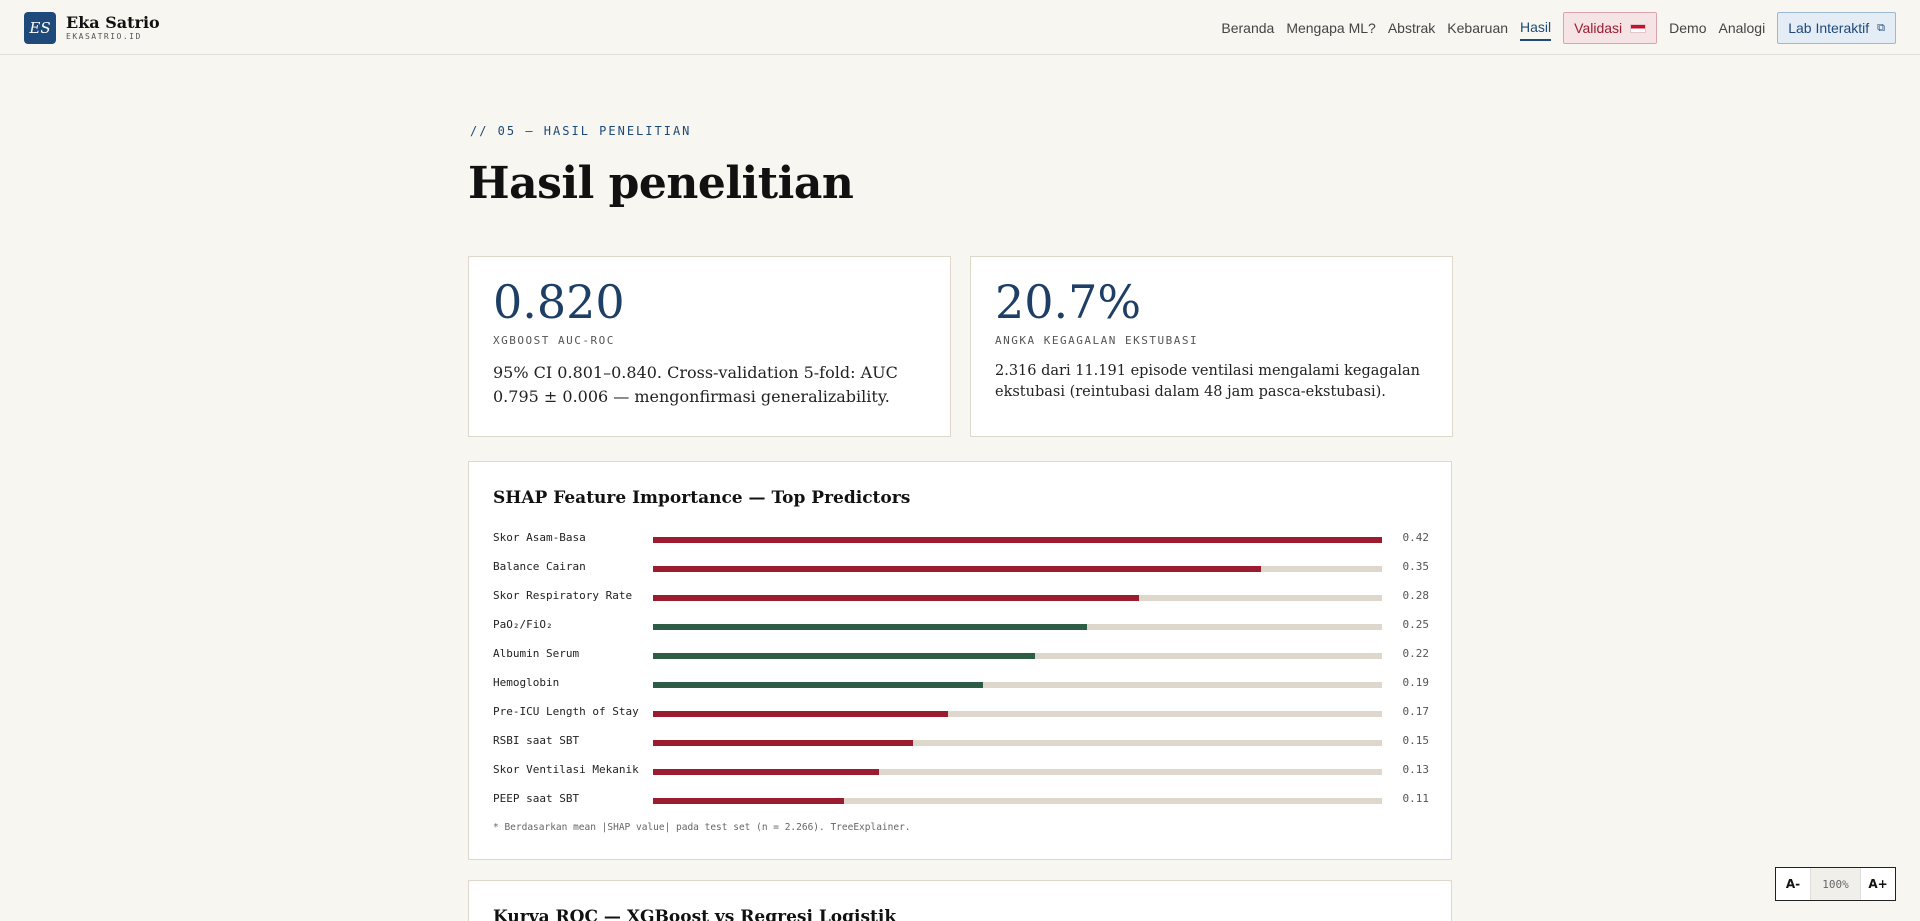 This screenshot has height=921, width=1920. What do you see at coordinates (539, 566) in the screenshot?
I see `bar-label: Balance Cairan` at bounding box center [539, 566].